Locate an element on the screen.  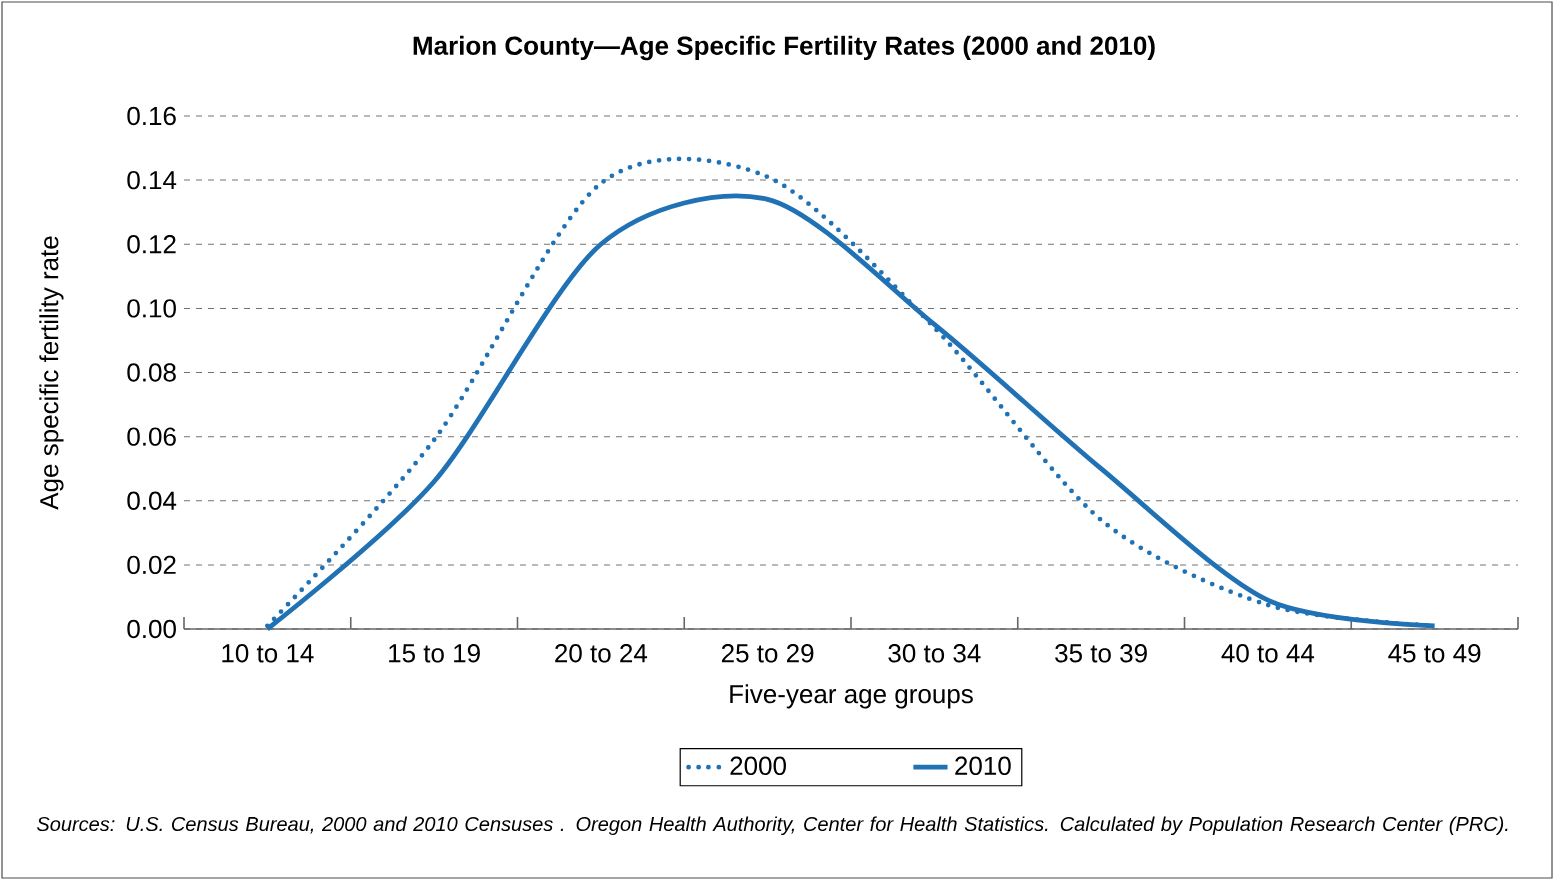
y-tick-label: 0.12 is located at coordinates (151, 244).